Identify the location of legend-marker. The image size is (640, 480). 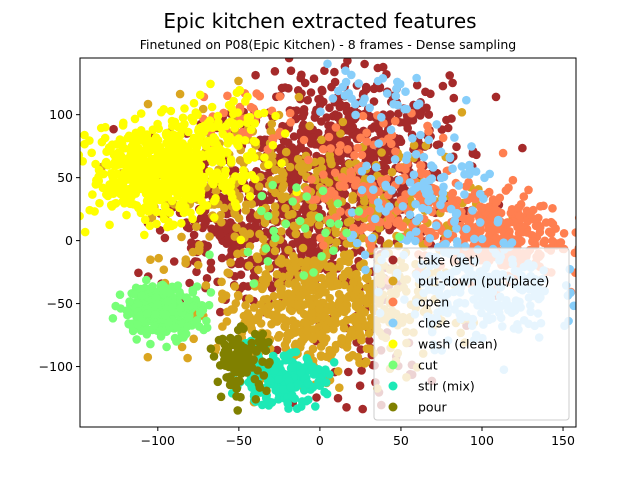
(393, 260).